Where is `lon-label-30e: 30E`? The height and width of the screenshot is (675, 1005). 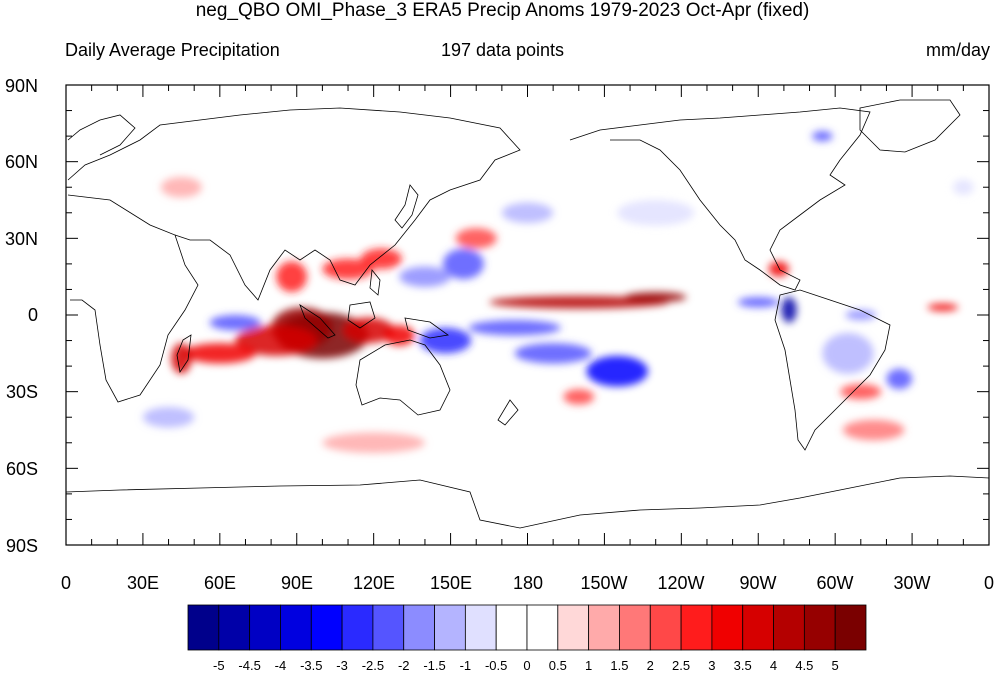
lon-label-30e: 30E is located at coordinates (143, 583).